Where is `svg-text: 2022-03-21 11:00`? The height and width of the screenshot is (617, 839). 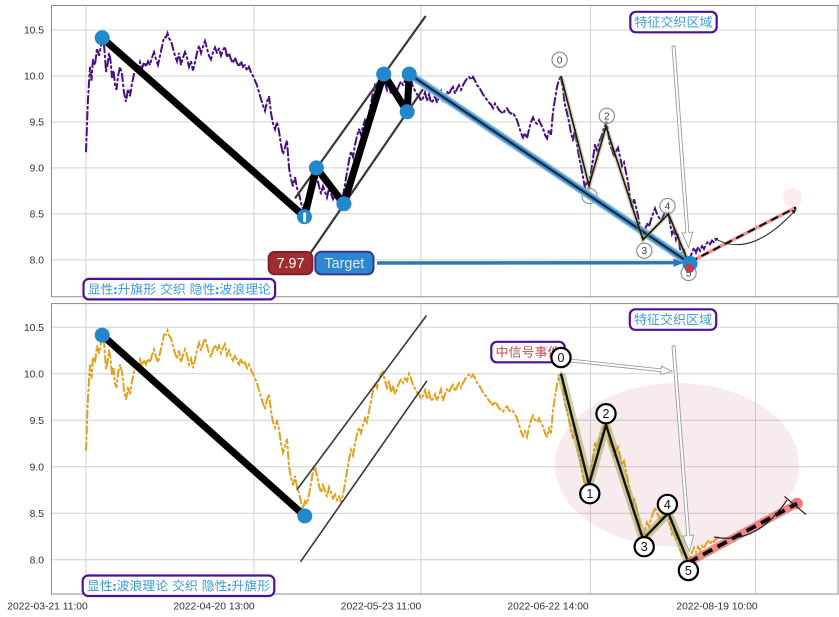
svg-text: 2022-03-21 11:00 is located at coordinates (47, 607).